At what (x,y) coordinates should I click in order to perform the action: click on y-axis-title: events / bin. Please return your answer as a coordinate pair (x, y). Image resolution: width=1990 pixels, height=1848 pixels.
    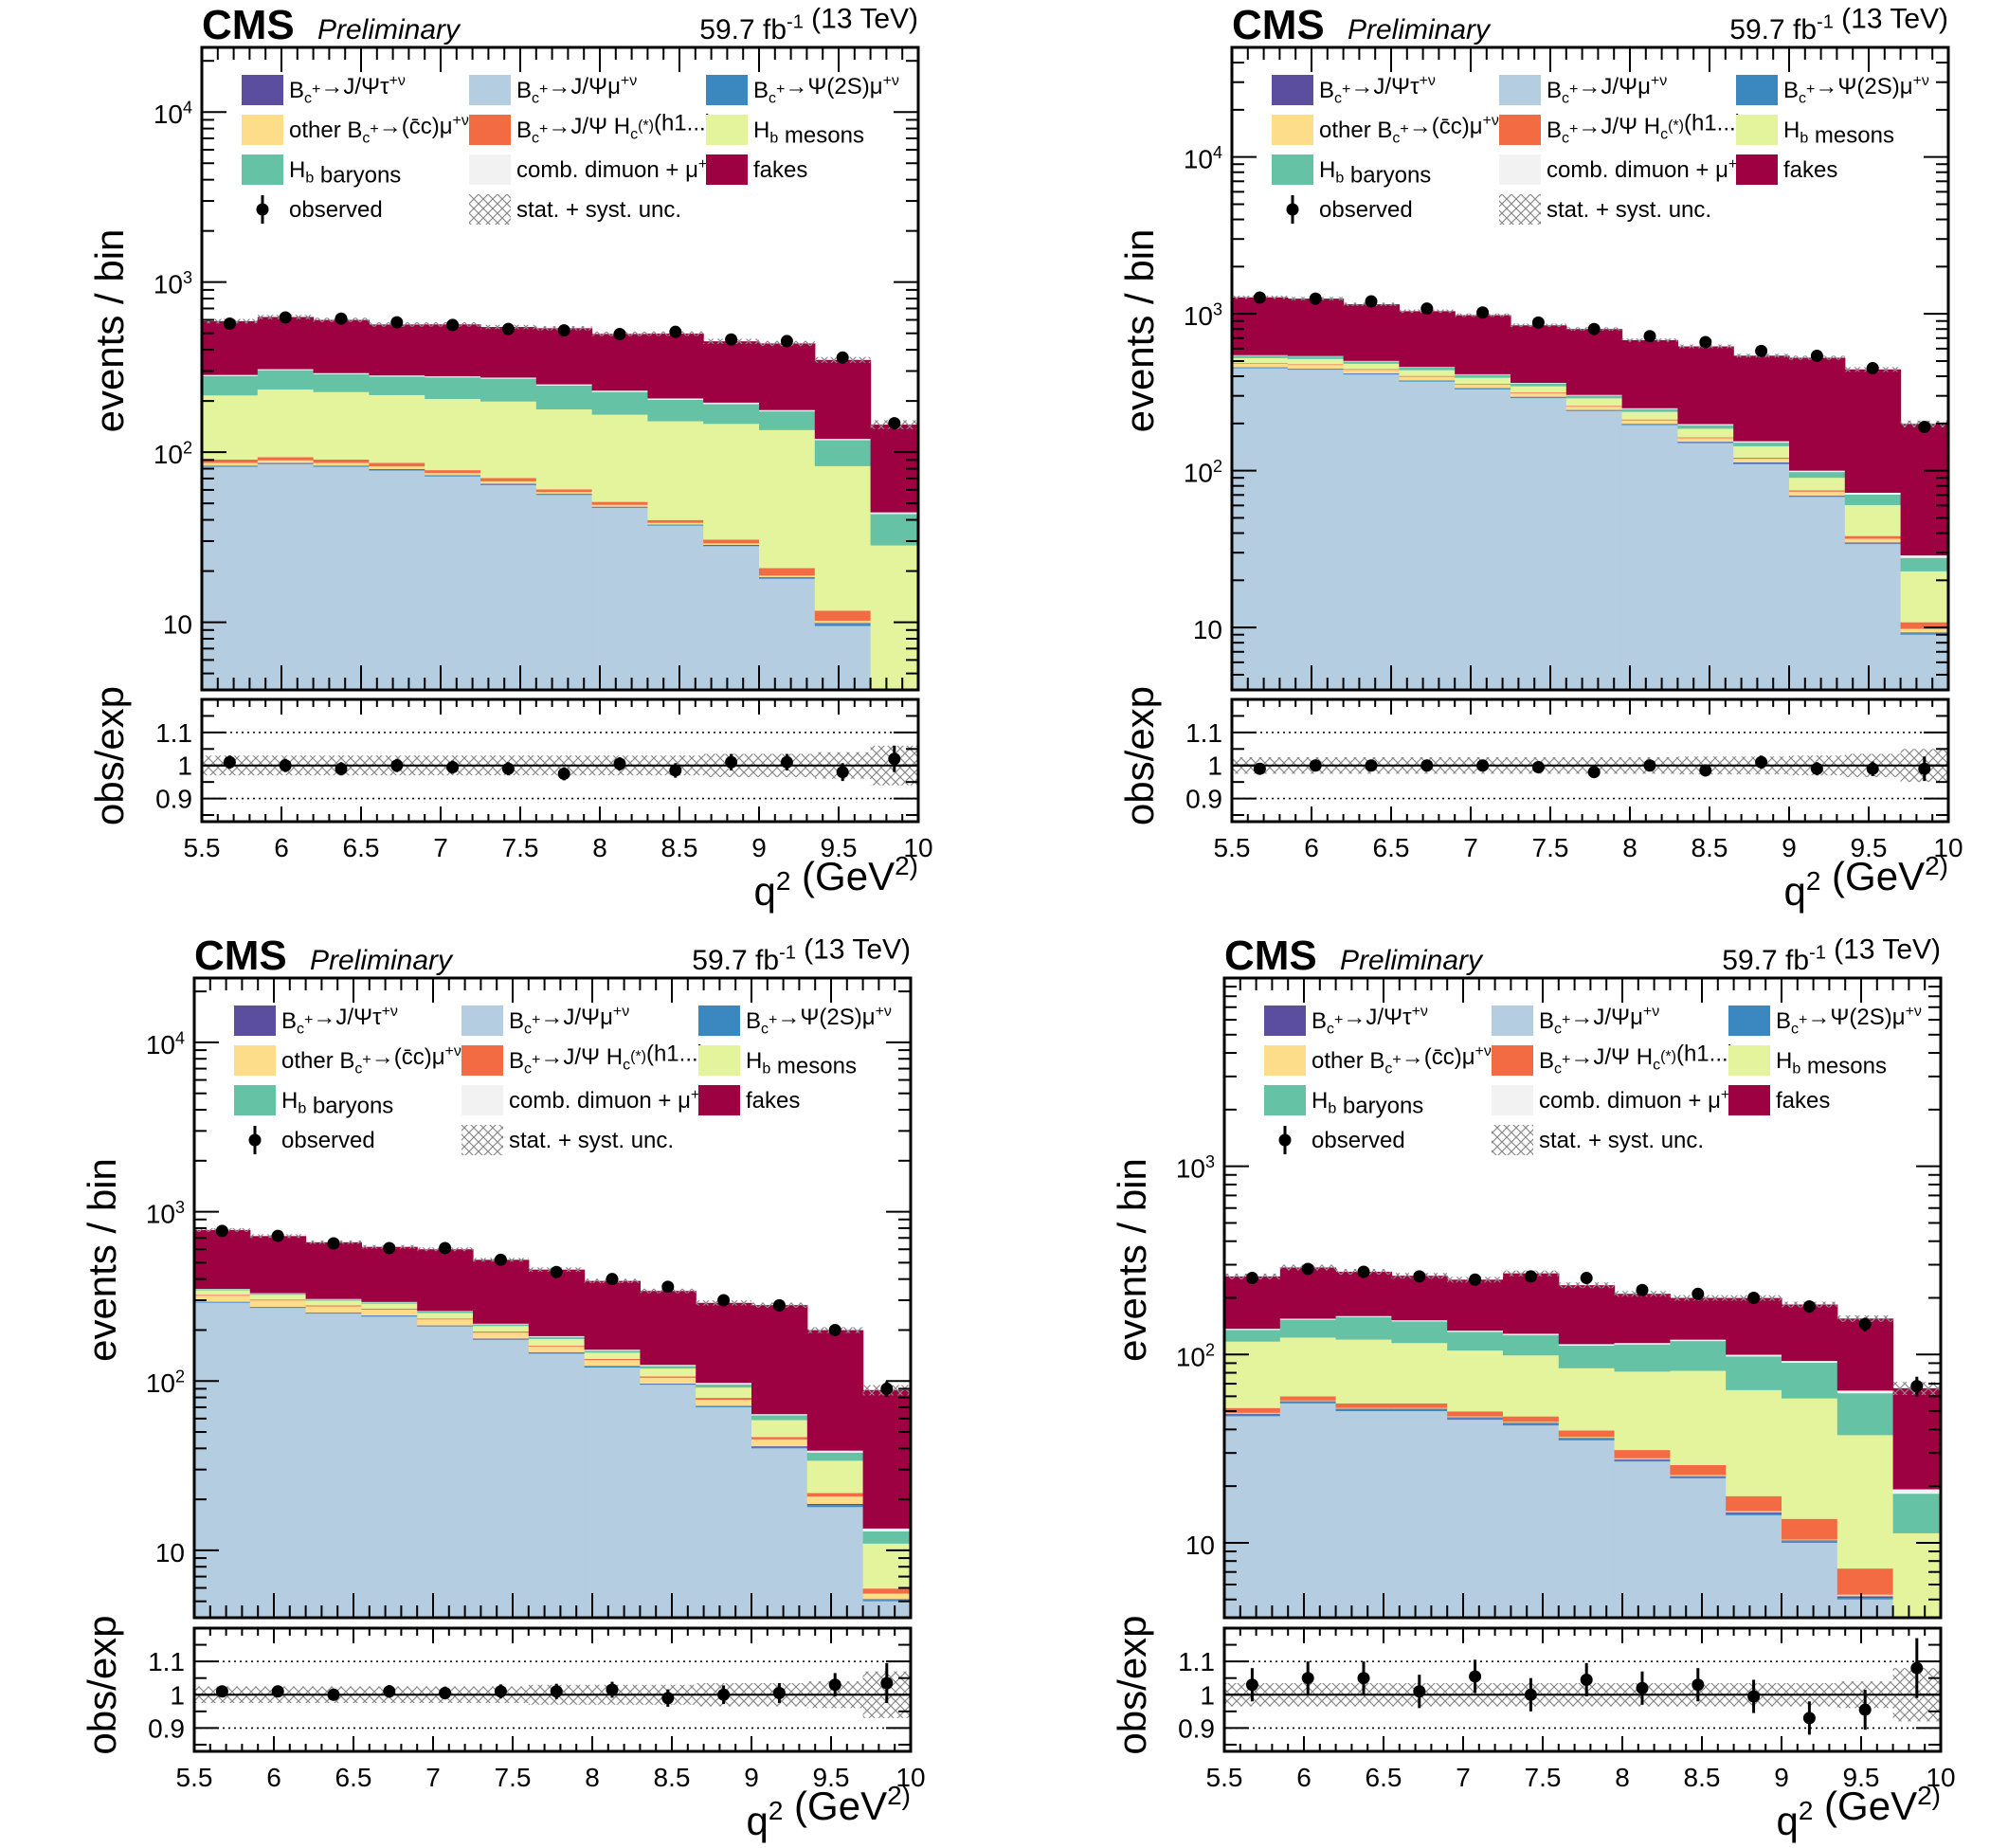
    Looking at the image, I should click on (109, 331).